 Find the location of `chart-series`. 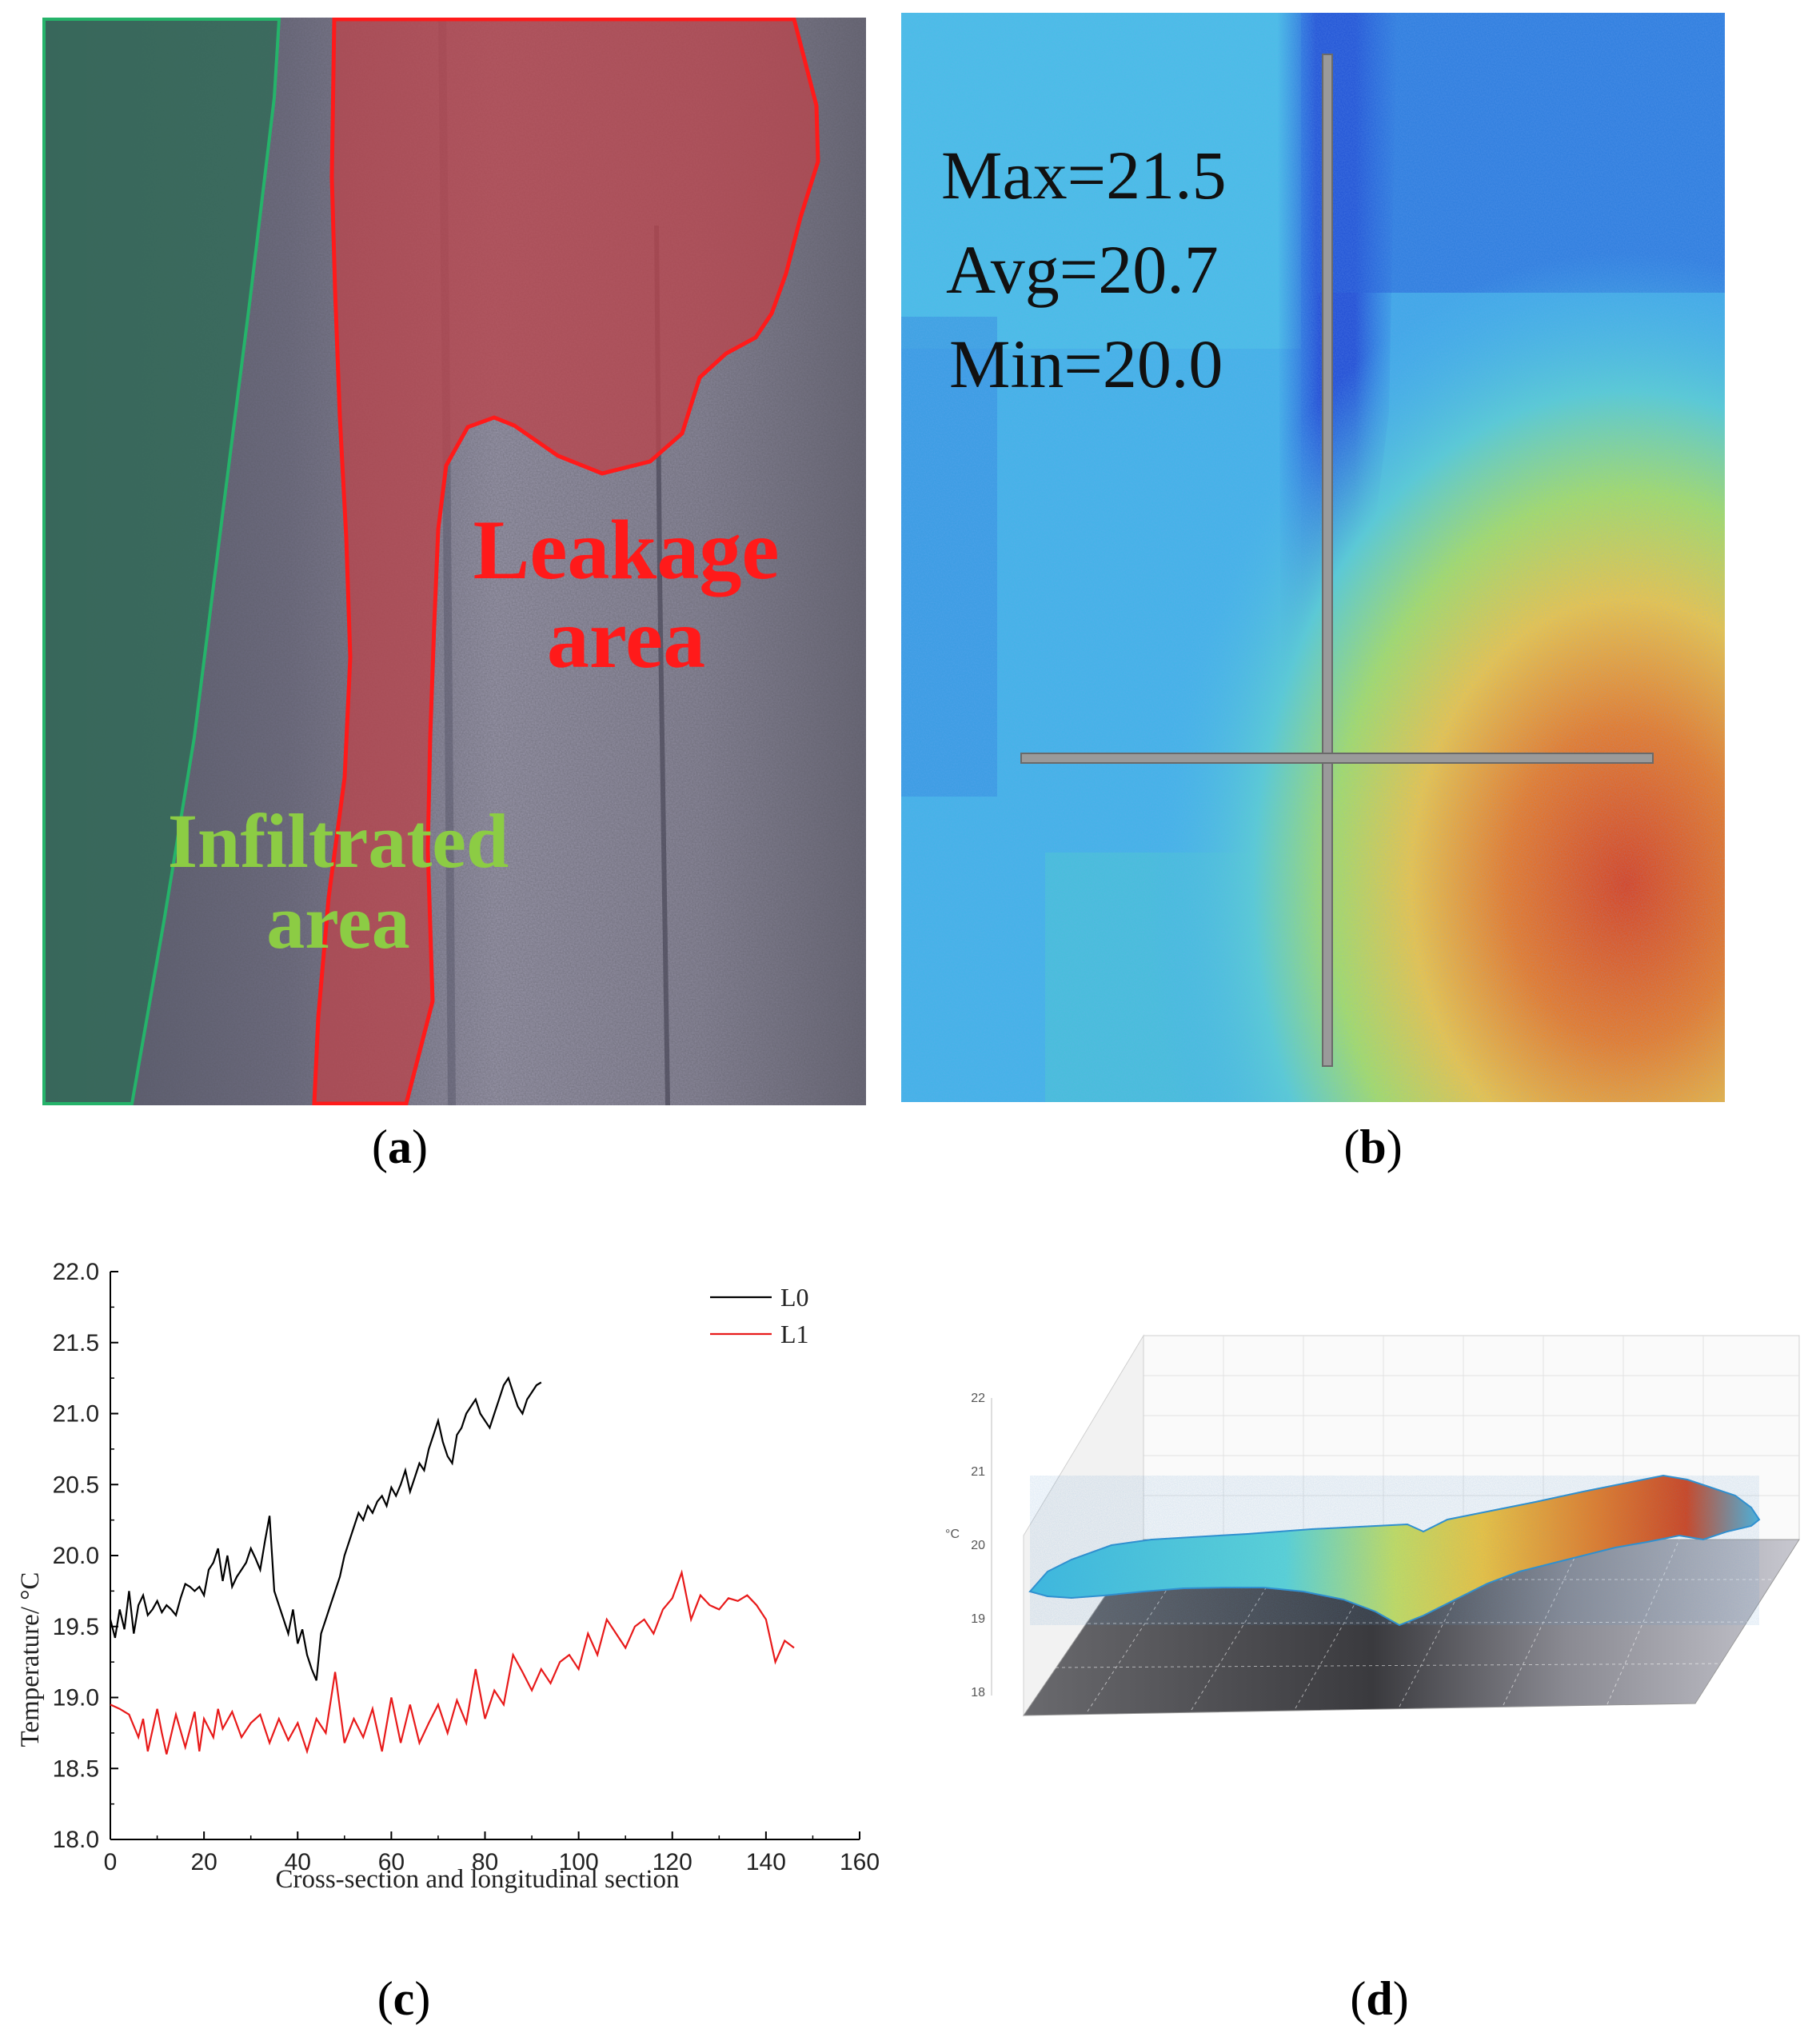

chart-series is located at coordinates (452, 1566).